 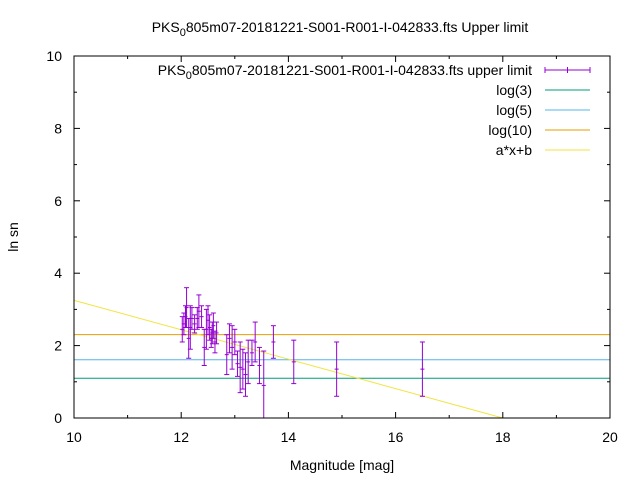 What do you see at coordinates (13, 237) in the screenshot?
I see `y-axis-label: ln sn` at bounding box center [13, 237].